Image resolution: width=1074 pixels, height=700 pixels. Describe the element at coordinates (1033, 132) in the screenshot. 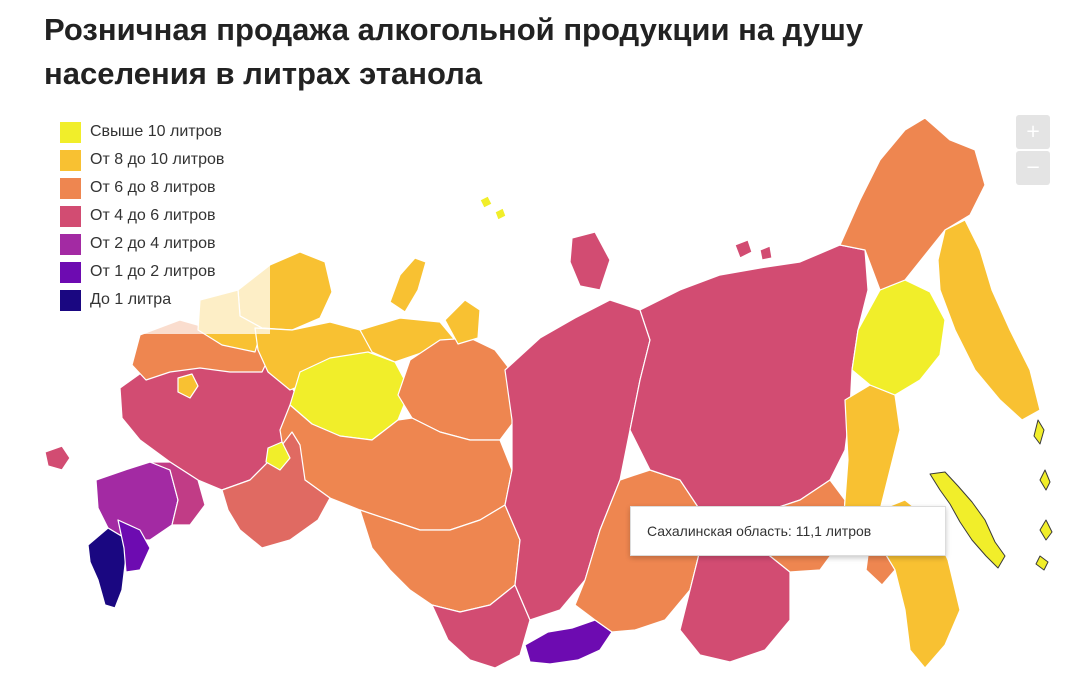

I see `zoom-in-button: +` at that location.